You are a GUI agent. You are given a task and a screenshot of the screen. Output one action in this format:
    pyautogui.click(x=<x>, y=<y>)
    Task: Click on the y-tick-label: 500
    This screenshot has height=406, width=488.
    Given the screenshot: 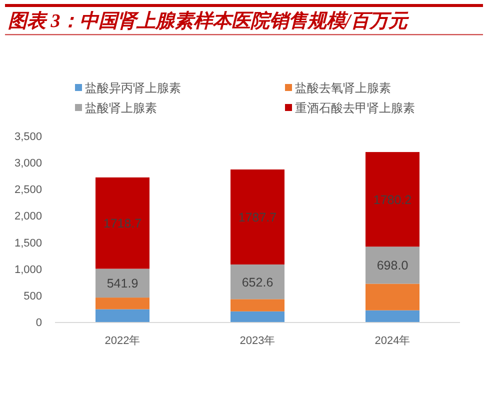 What is the action you would take?
    pyautogui.click(x=33, y=296)
    